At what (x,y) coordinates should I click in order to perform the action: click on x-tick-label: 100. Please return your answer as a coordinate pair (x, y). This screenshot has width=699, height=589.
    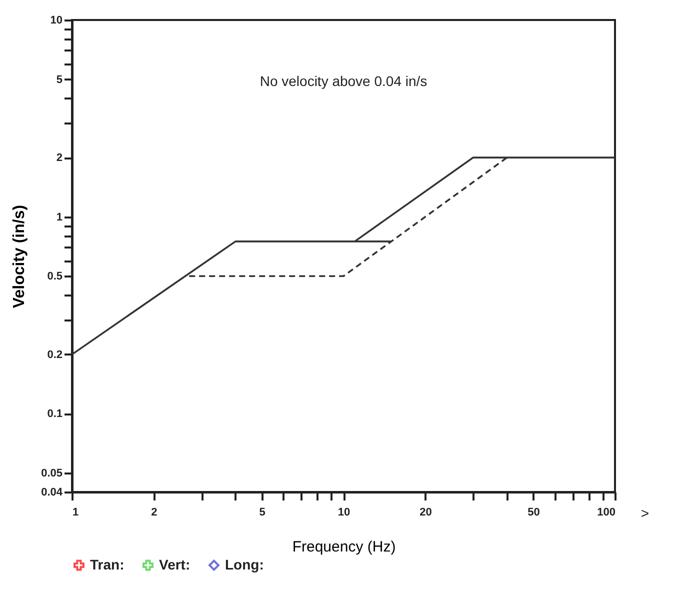
    Looking at the image, I should click on (606, 512).